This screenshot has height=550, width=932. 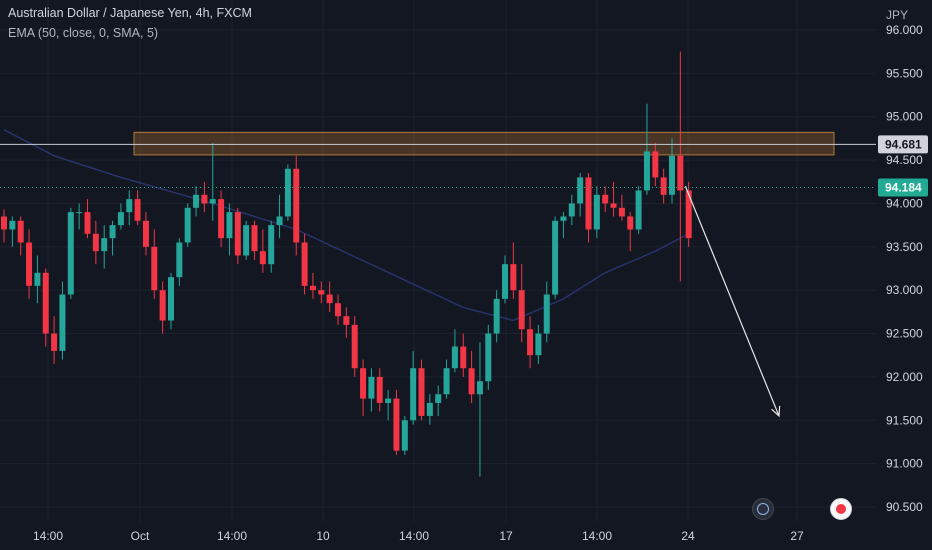 I want to click on last-price-label-bg, so click(x=903, y=187).